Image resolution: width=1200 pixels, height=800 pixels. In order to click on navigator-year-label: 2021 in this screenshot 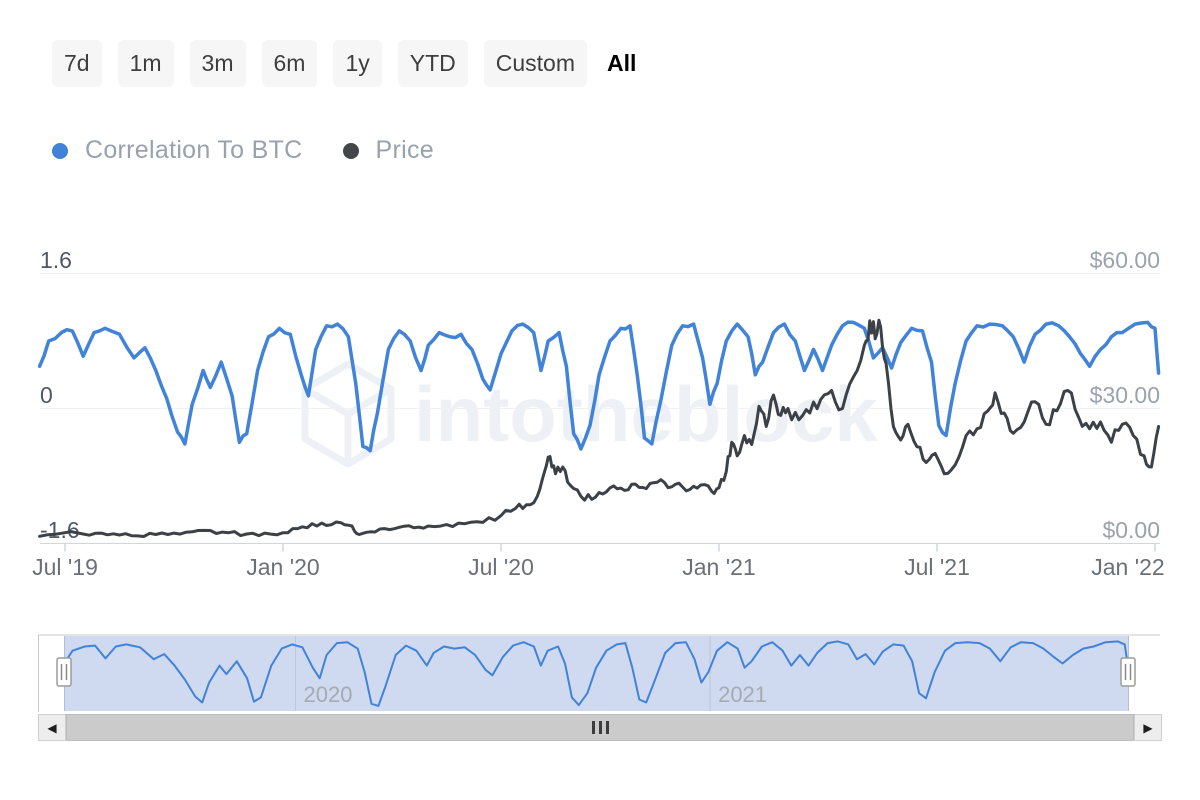, I will do `click(743, 694)`.